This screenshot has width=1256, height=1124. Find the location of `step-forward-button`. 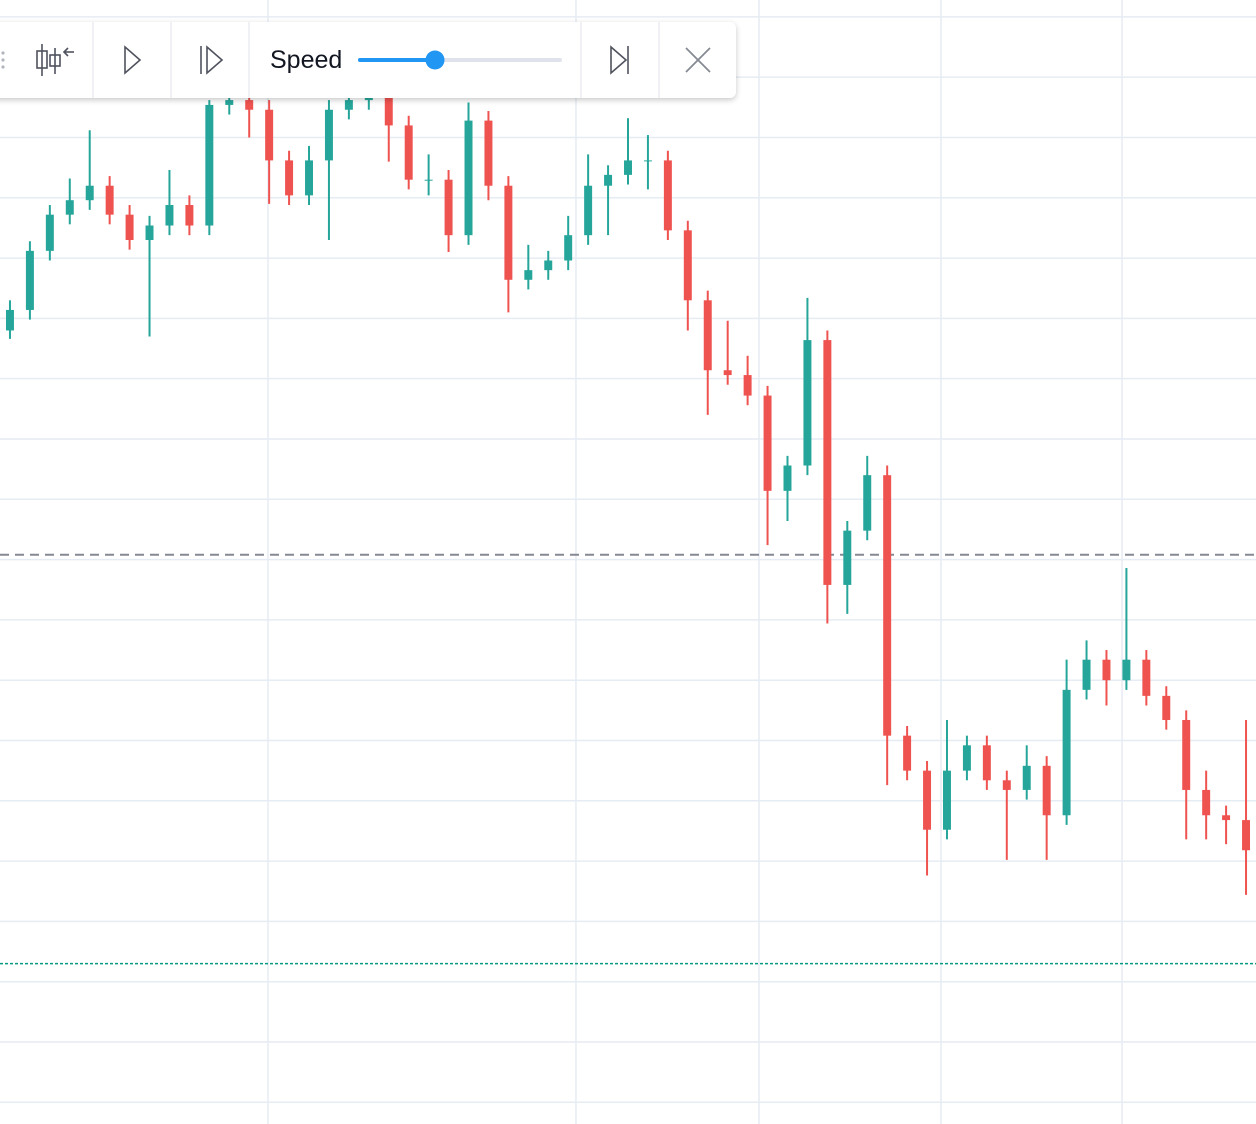

step-forward-button is located at coordinates (212, 60).